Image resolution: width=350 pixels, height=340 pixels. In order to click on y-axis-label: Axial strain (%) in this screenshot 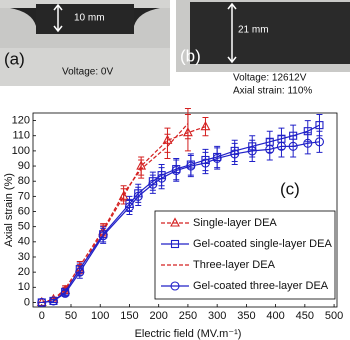, I will do `click(9, 210)`.